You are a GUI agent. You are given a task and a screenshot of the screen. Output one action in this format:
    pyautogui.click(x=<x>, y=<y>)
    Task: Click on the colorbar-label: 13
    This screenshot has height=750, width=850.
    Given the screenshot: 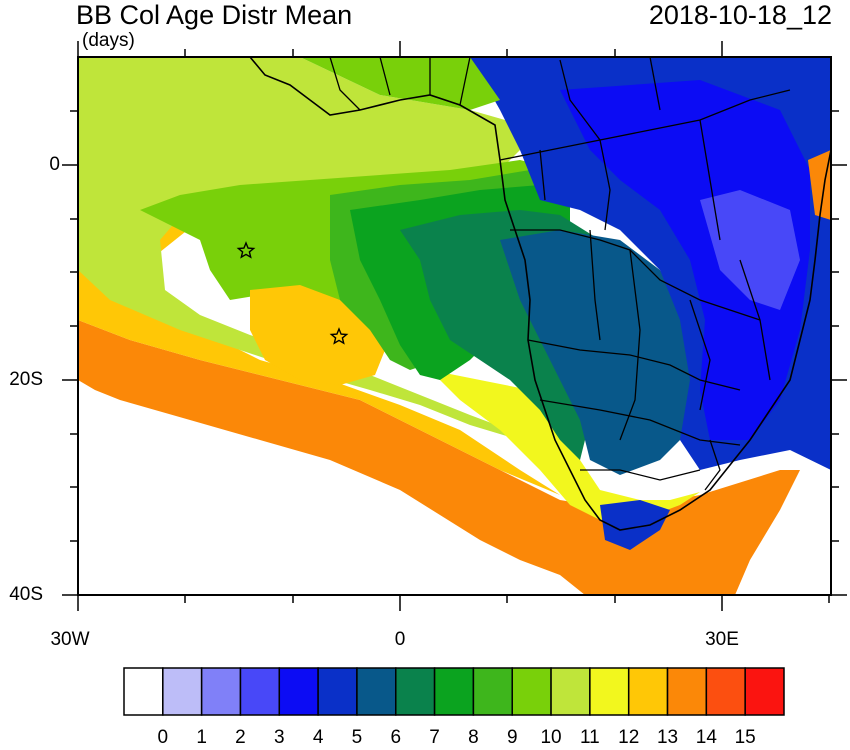 What is the action you would take?
    pyautogui.click(x=667, y=737)
    